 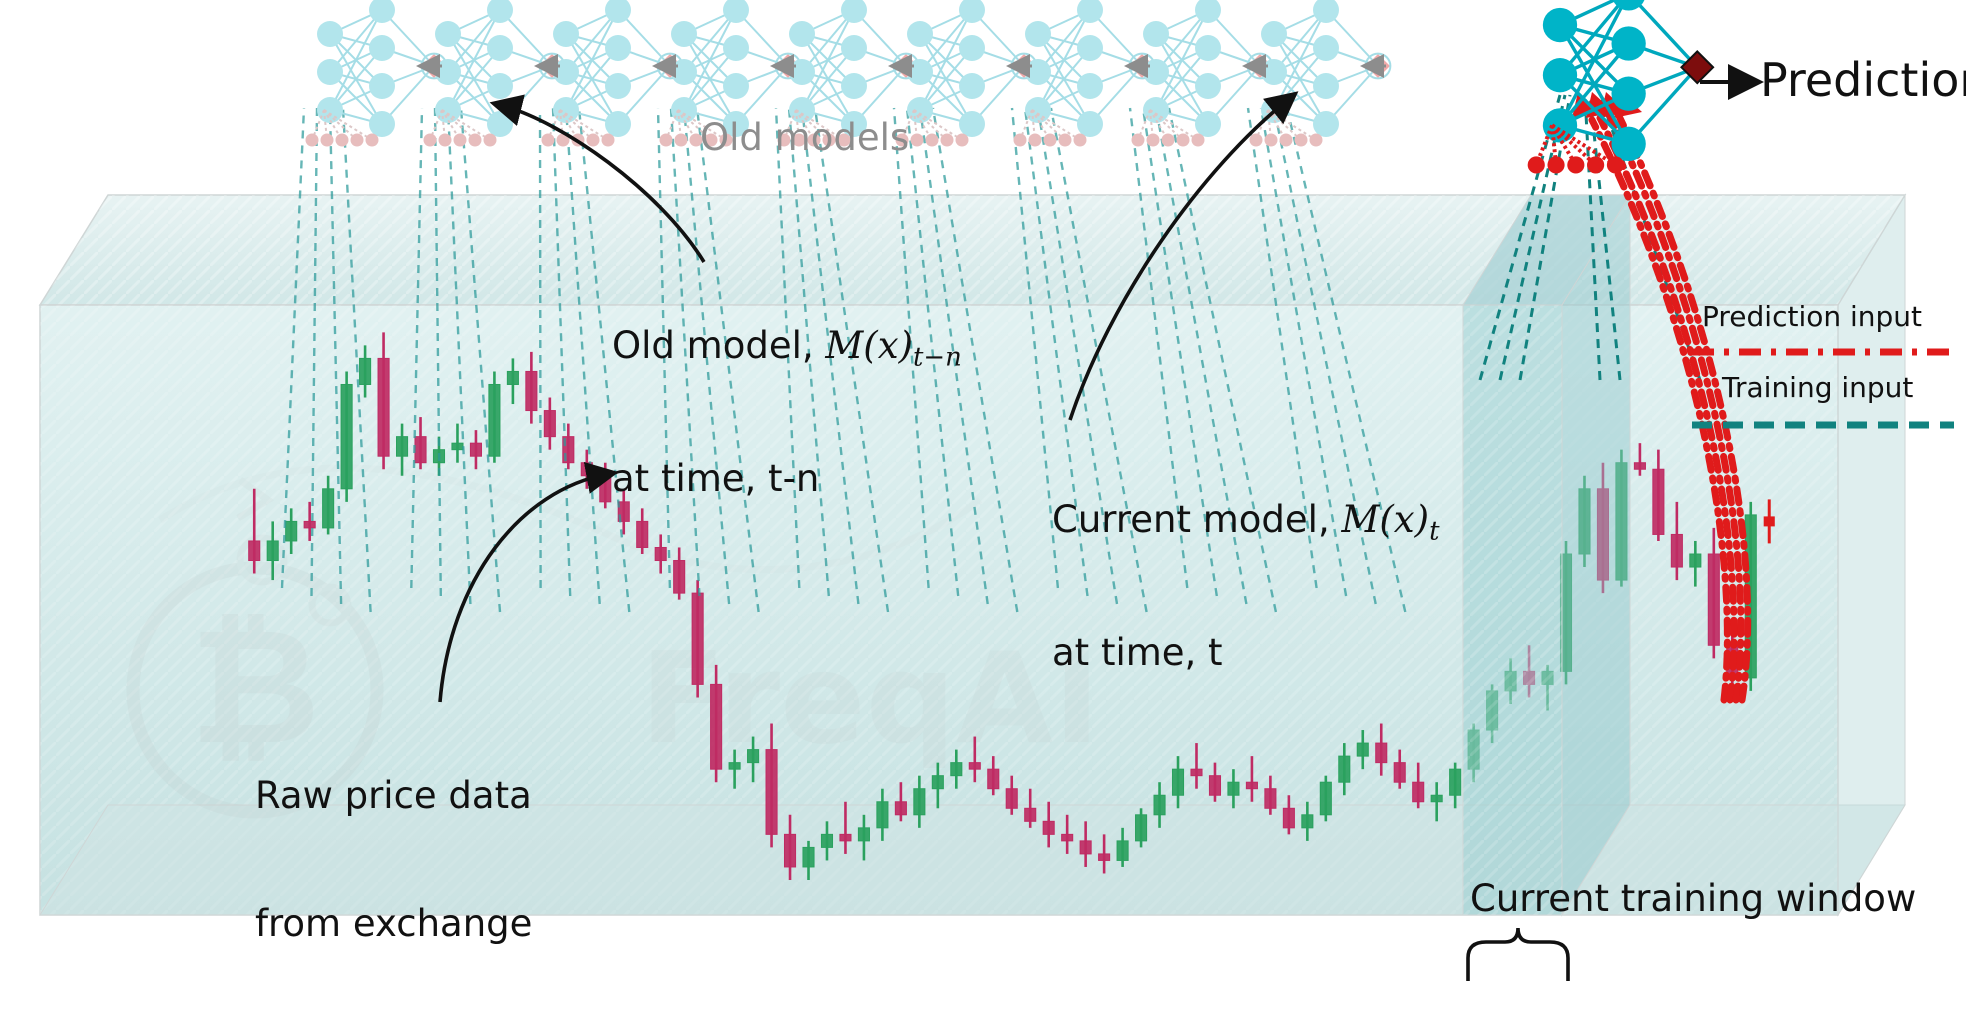 What do you see at coordinates (1546, 555) in the screenshot?
I see `current-training-window-box` at bounding box center [1546, 555].